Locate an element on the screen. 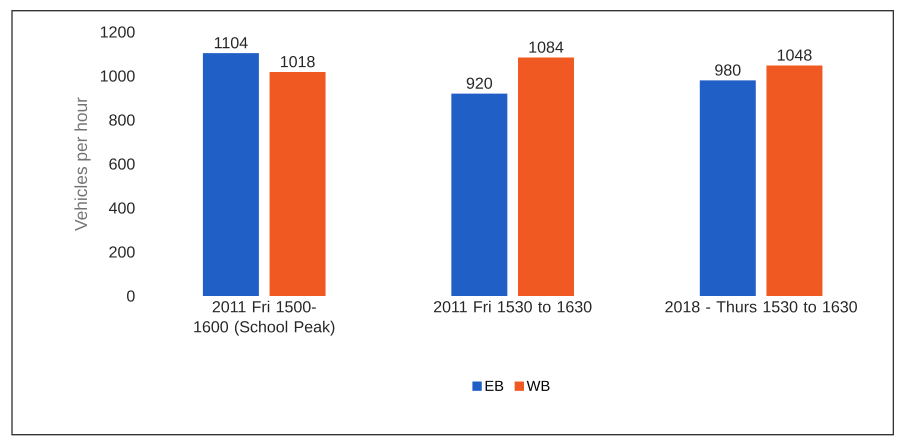 The width and height of the screenshot is (905, 436). data-label: 920 is located at coordinates (479, 83).